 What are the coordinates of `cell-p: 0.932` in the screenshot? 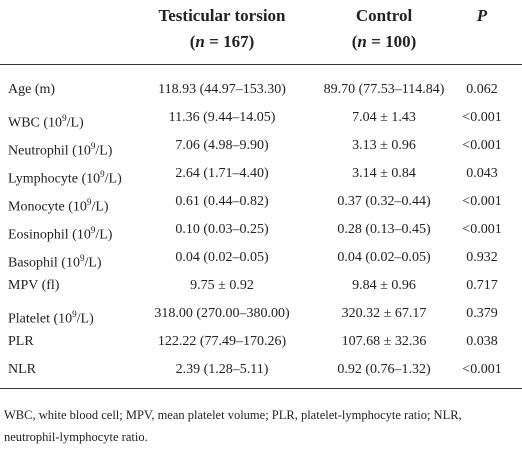 It's located at (482, 257).